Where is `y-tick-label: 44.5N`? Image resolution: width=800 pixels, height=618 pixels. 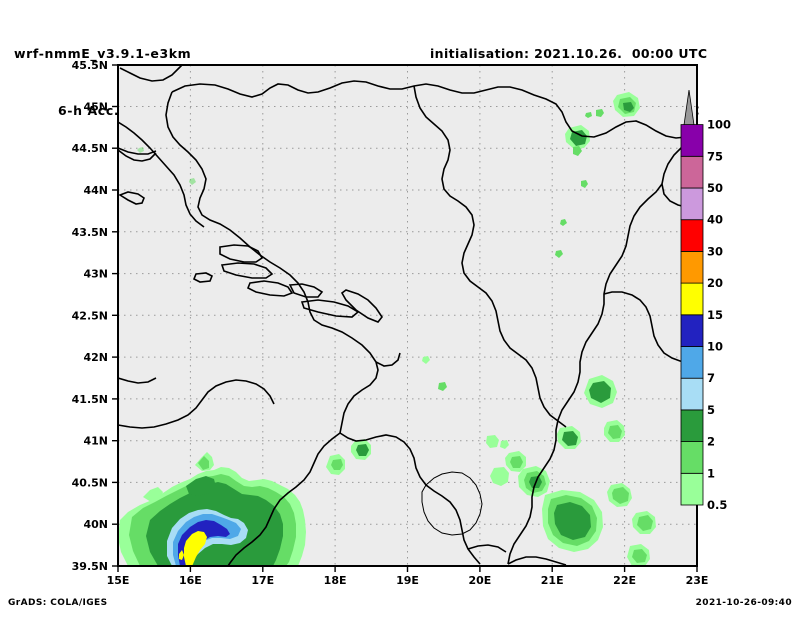 y-tick-label: 44.5N is located at coordinates (90, 148).